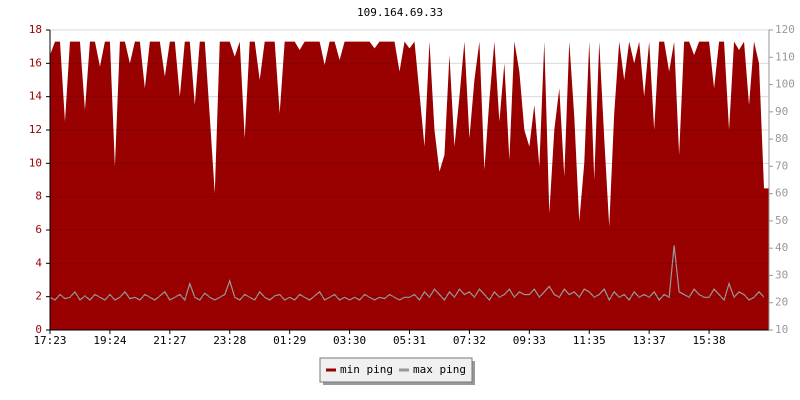 The width and height of the screenshot is (800, 400). Describe the element at coordinates (785, 84) in the screenshot. I see `y2-tick-label: 100` at that location.